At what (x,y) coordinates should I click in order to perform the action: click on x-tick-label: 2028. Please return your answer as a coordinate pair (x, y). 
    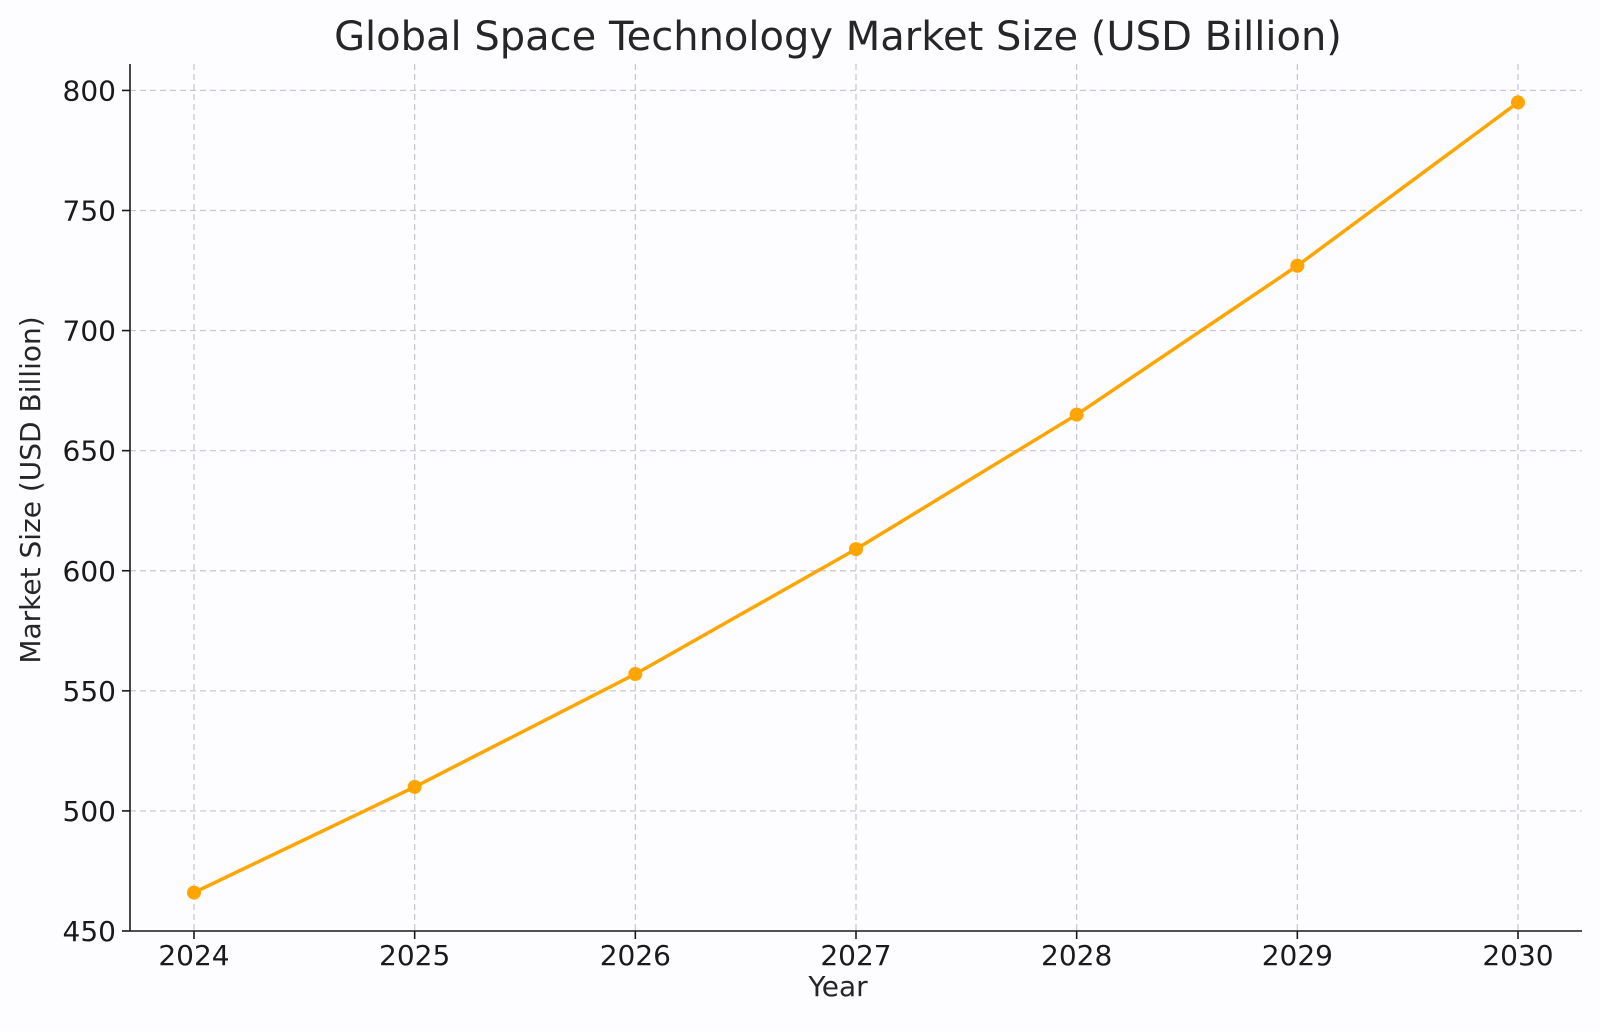
    Looking at the image, I should click on (1076, 955).